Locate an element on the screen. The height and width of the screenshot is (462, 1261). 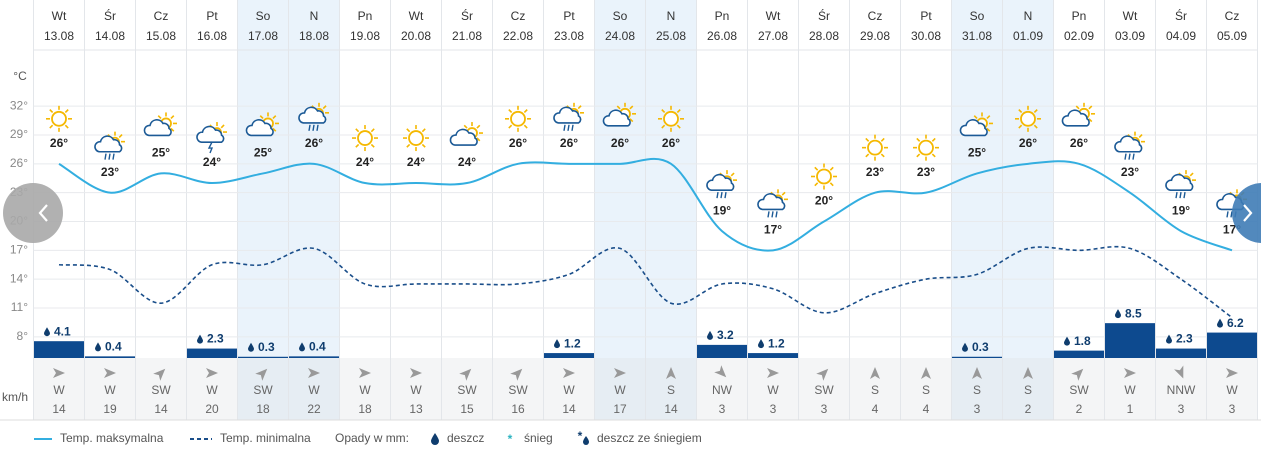
wind-direction: NW is located at coordinates (722, 390).